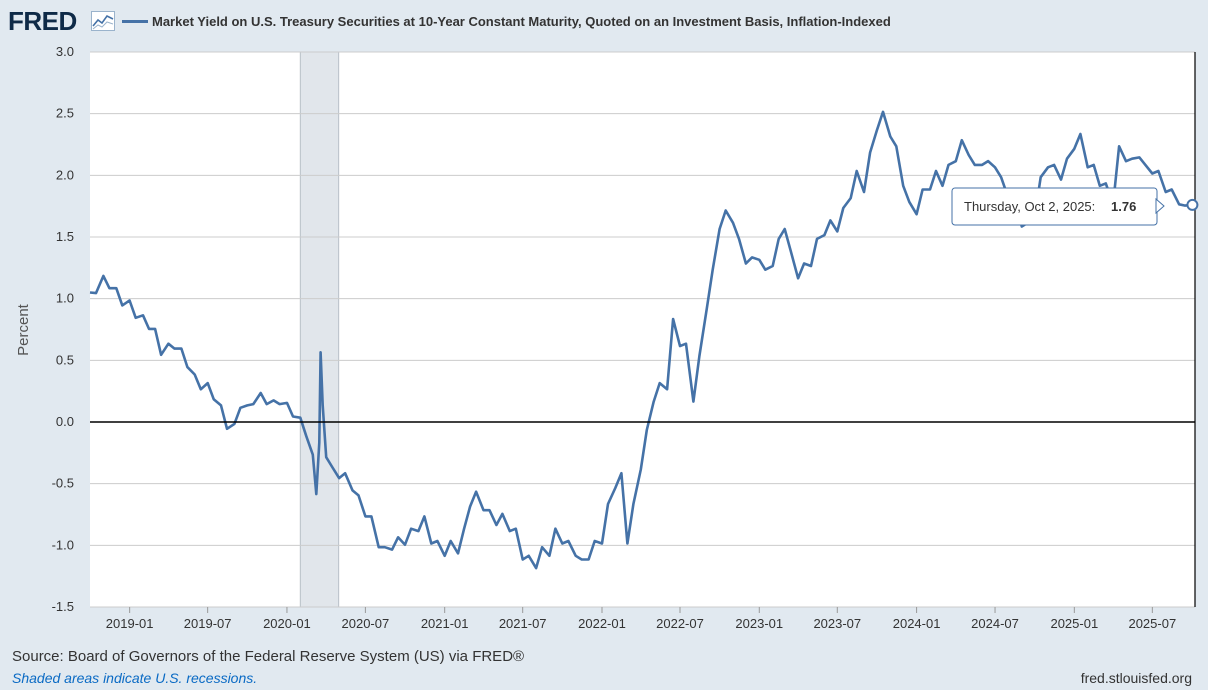  Describe the element at coordinates (130, 623) in the screenshot. I see `x-tick-label: 2019-01` at that location.